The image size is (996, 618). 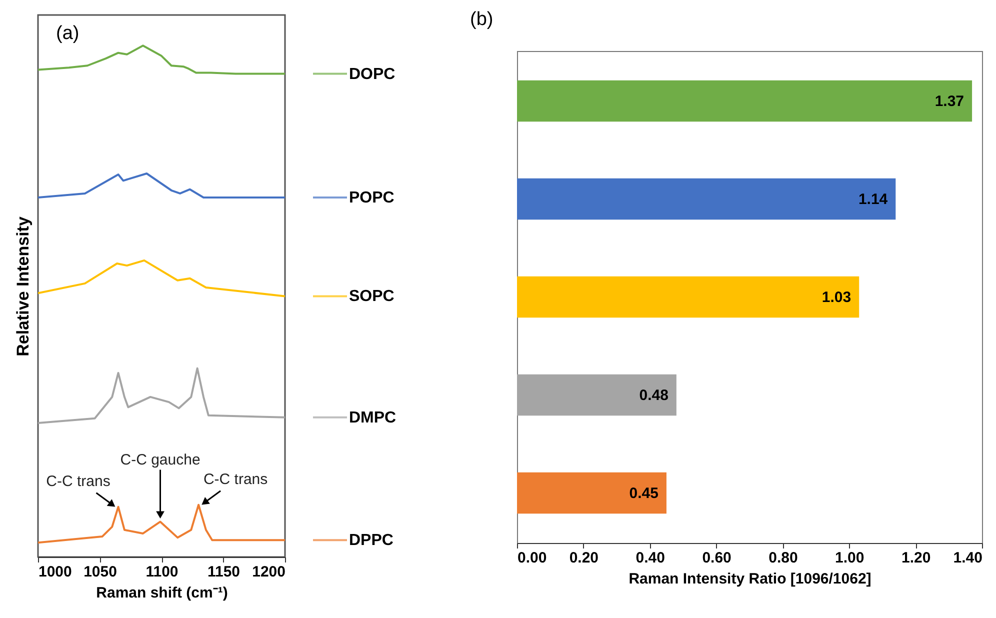 What do you see at coordinates (55, 572) in the screenshot?
I see `x-tick-label: 1000` at bounding box center [55, 572].